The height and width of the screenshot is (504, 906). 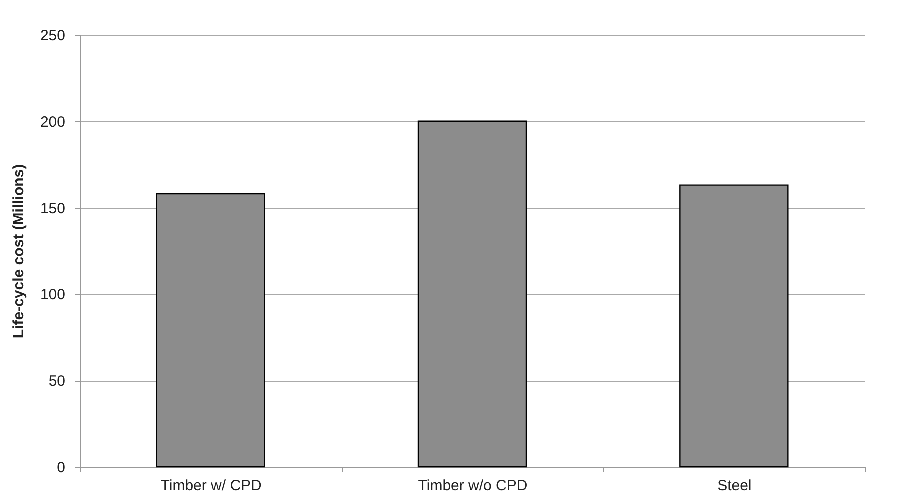 I want to click on y-tick-label: 250, so click(x=53, y=36).